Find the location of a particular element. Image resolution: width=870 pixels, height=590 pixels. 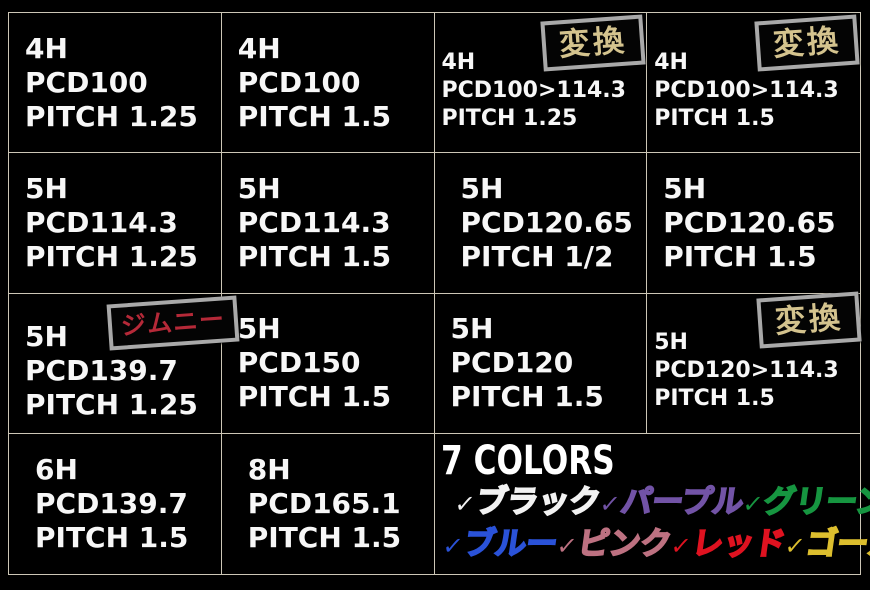

hole-count: 6H is located at coordinates (56, 469).